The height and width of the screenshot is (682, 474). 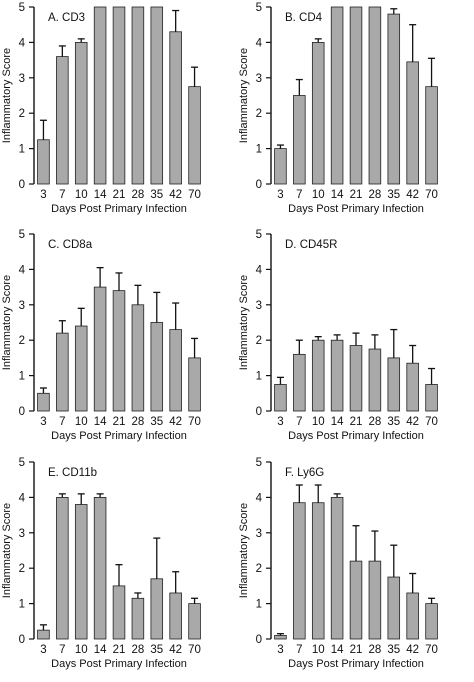 I want to click on panel-title: E. CD11b, so click(x=72, y=473).